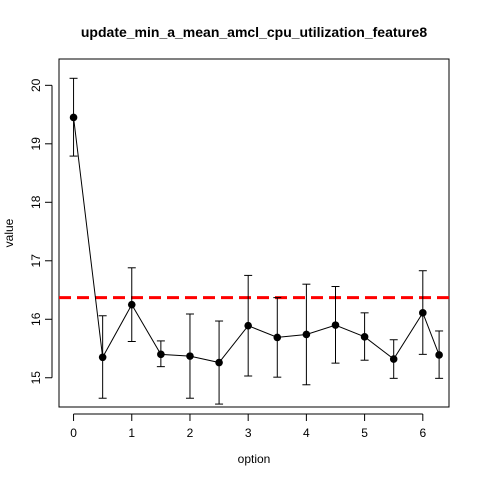 This screenshot has height=480, width=480. What do you see at coordinates (36, 202) in the screenshot?
I see `y-tick-label: 18` at bounding box center [36, 202].